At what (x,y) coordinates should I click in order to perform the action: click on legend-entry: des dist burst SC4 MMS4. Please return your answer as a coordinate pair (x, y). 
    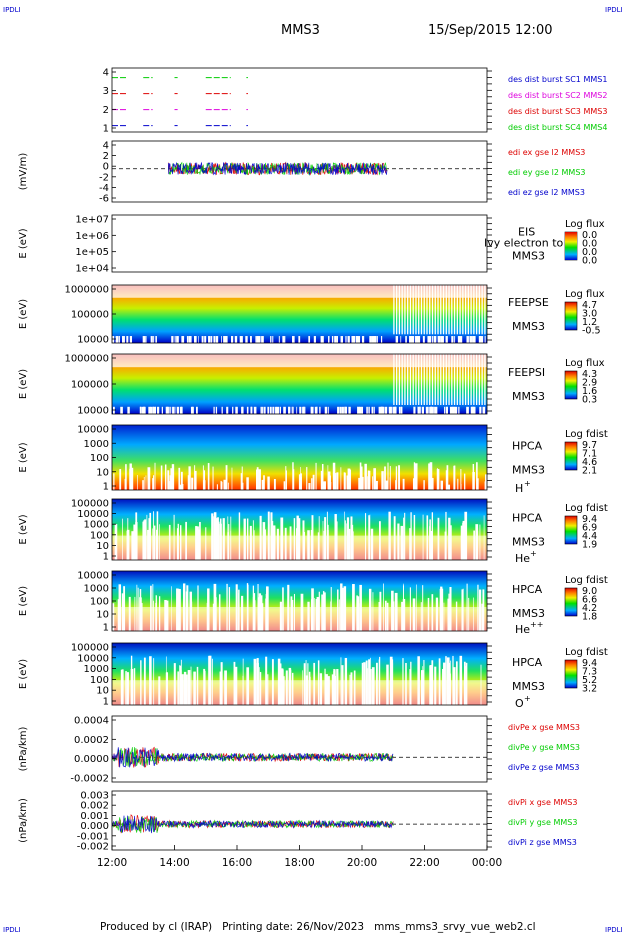
    Looking at the image, I should click on (557, 127).